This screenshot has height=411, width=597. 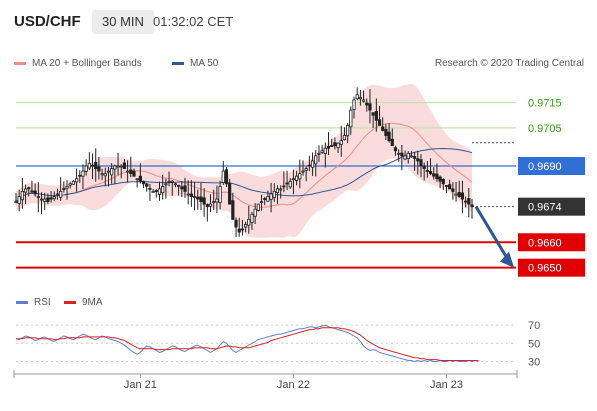 What do you see at coordinates (244, 174) in the screenshot?
I see `ma50-line` at bounding box center [244, 174].